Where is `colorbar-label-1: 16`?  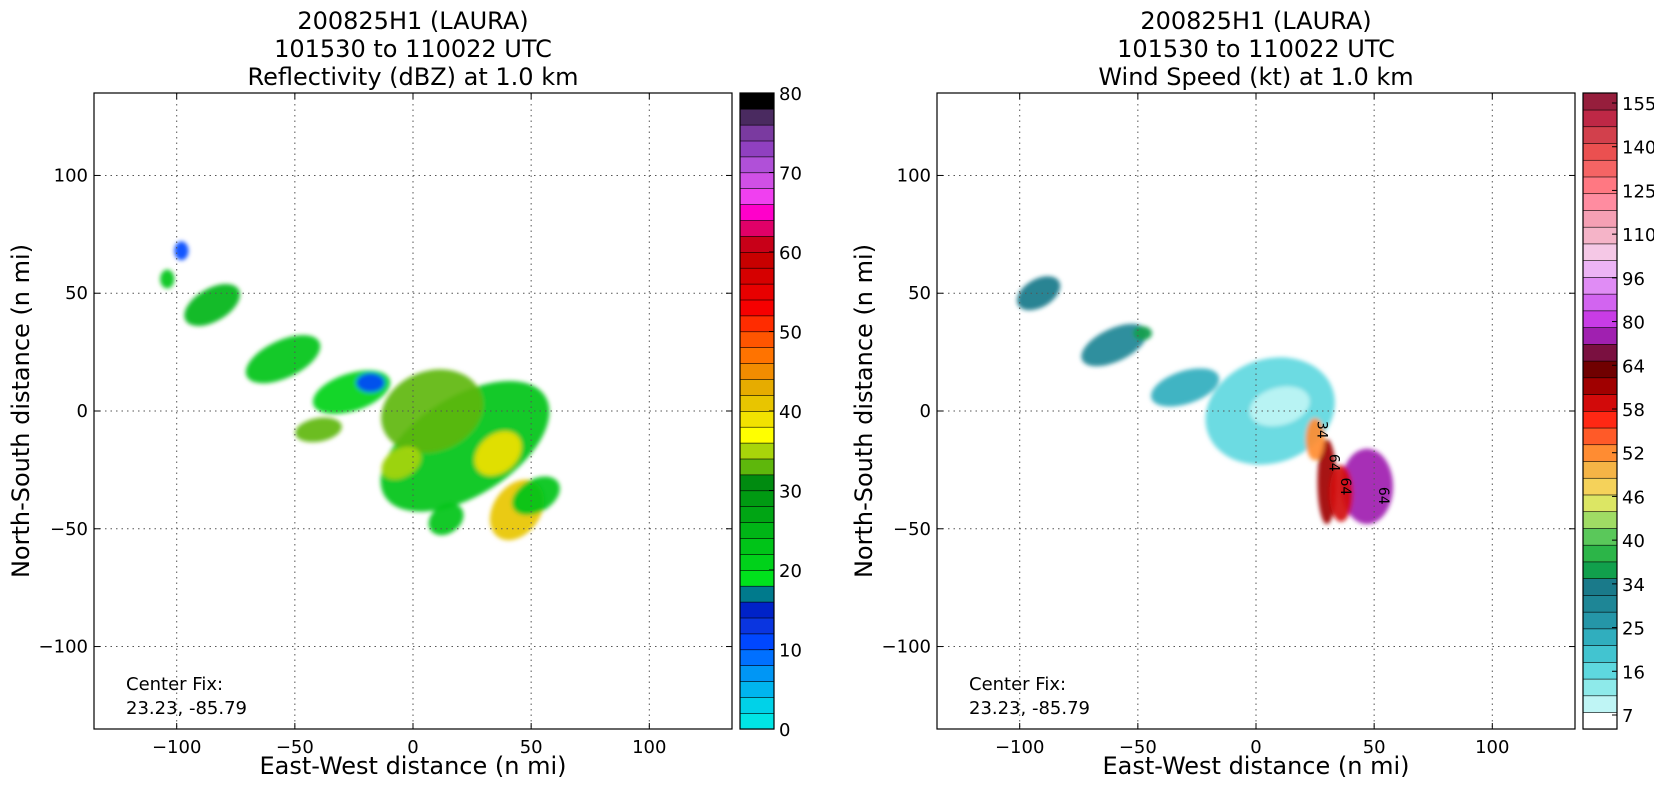 colorbar-label-1: 16 is located at coordinates (1633, 672).